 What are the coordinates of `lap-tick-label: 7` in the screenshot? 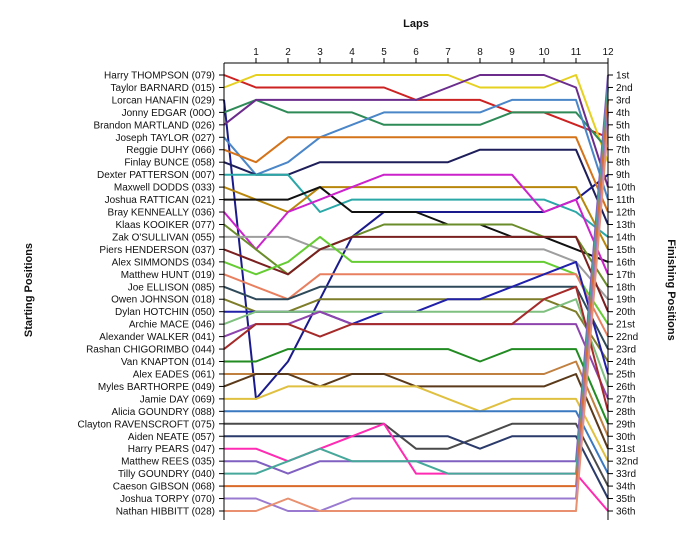 It's located at (448, 52).